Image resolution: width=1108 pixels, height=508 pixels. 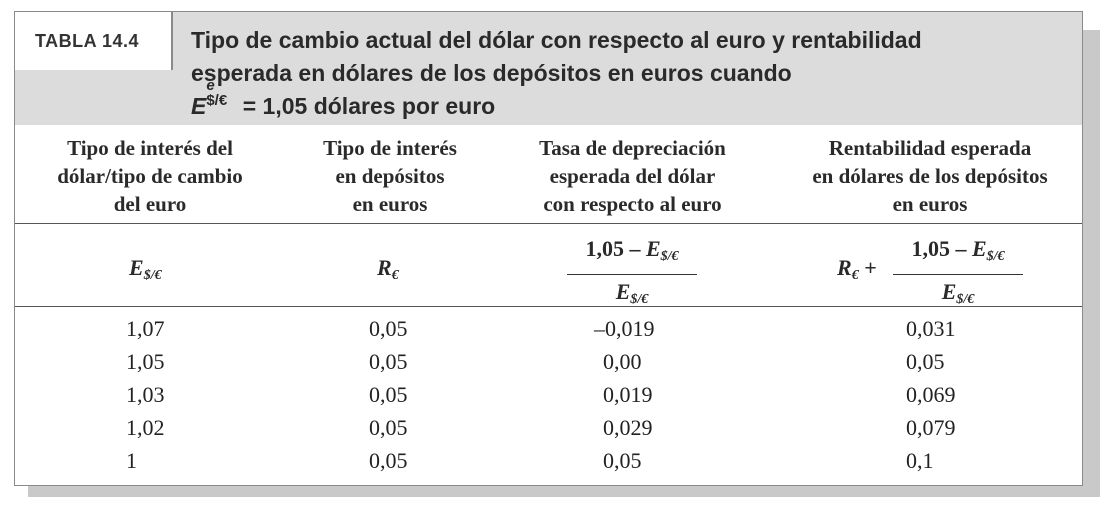 I want to click on formula-2-symbol: R, so click(x=384, y=267).